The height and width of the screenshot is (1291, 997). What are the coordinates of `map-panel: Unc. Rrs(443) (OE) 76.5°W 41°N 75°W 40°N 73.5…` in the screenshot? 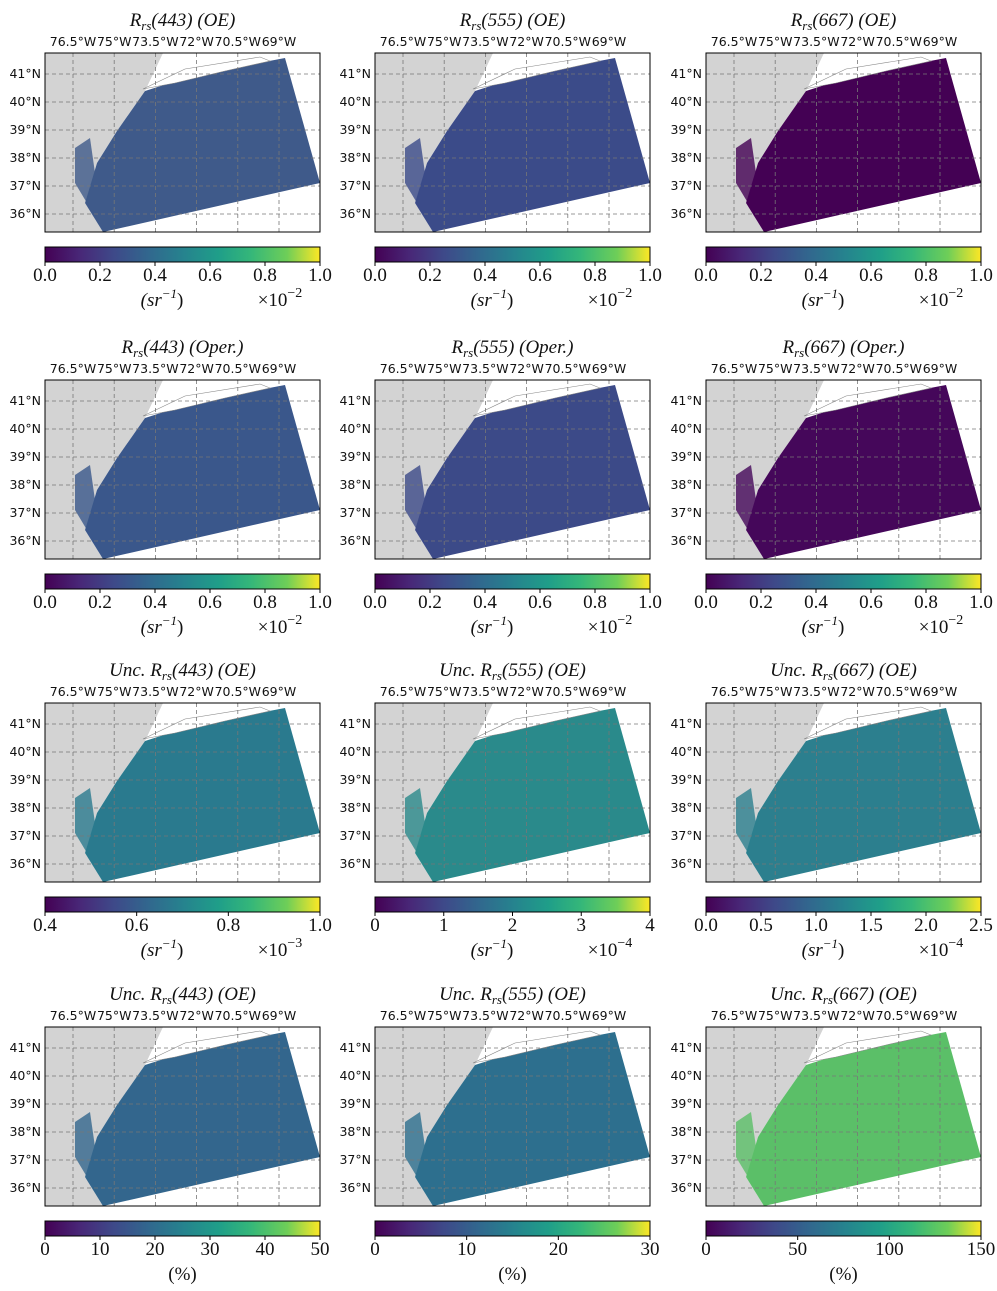 It's located at (169, 1134).